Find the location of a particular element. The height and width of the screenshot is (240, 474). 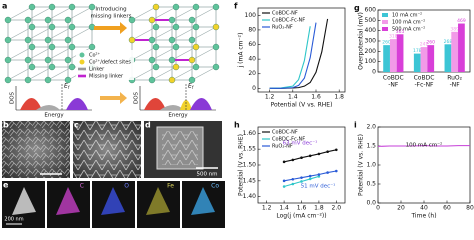

panel-label: i is located at coordinates (355, 125).